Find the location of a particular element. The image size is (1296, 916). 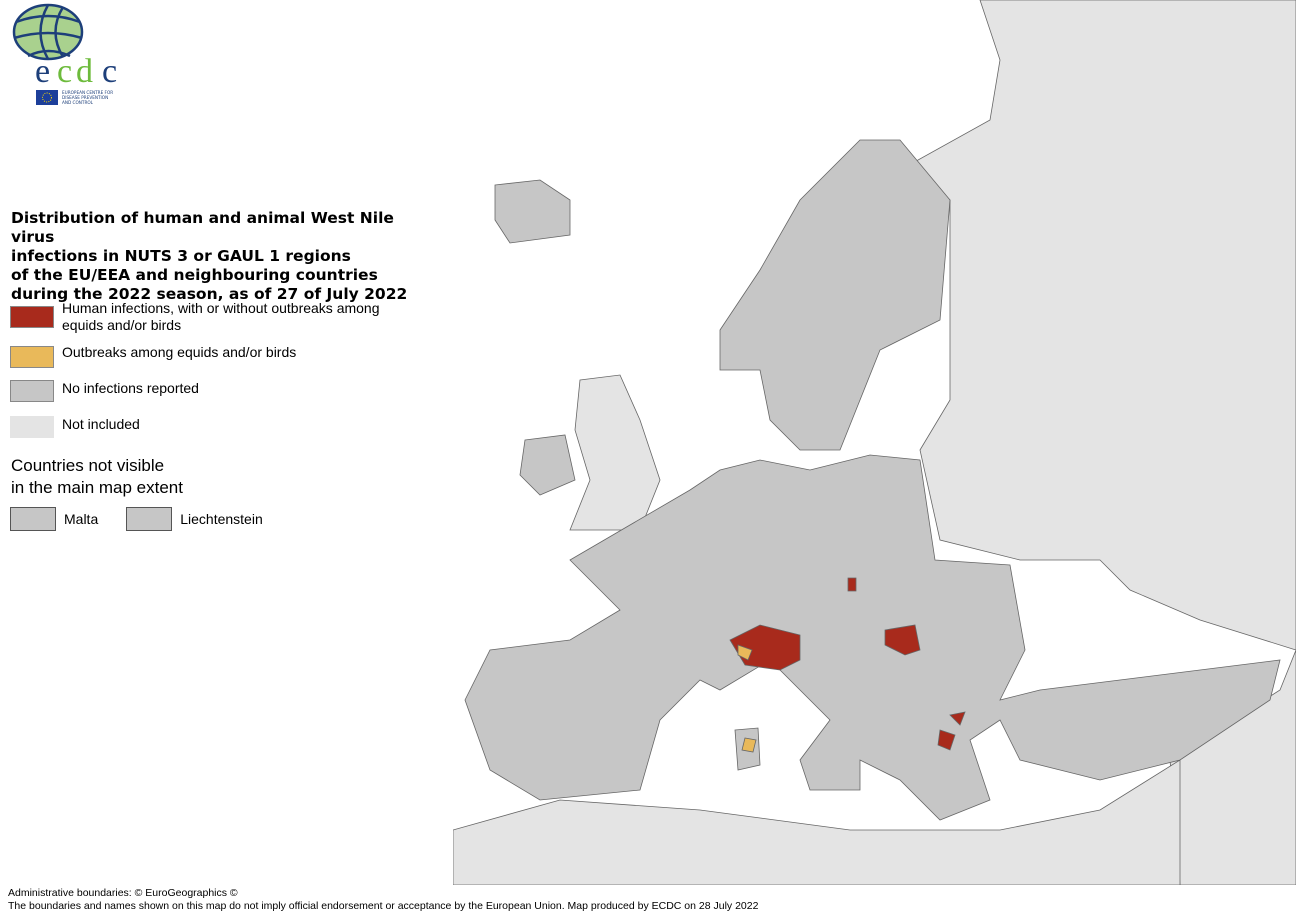

region-animal-italy is located at coordinates (745, 652).